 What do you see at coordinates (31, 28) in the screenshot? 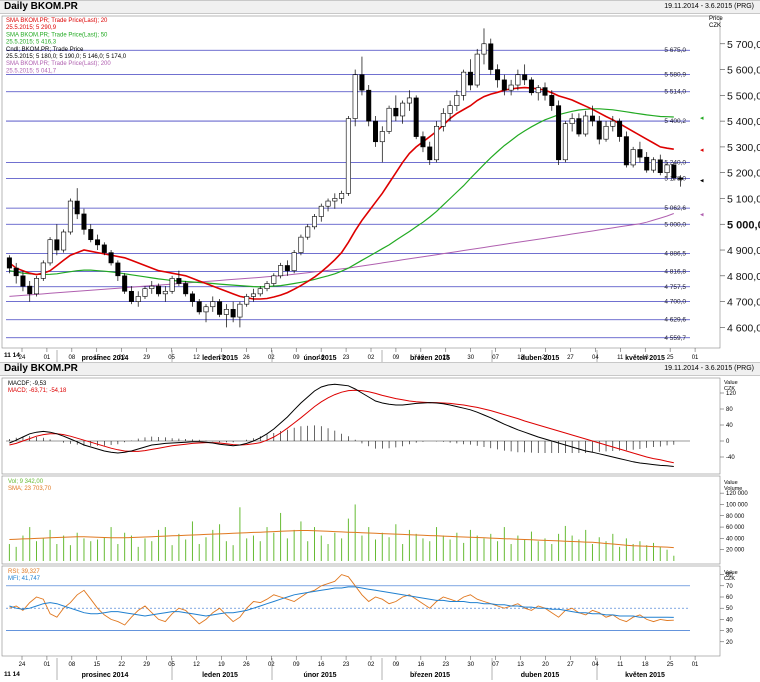
I see `legend-entry: 25.5.2015; 5 290,9` at bounding box center [31, 28].